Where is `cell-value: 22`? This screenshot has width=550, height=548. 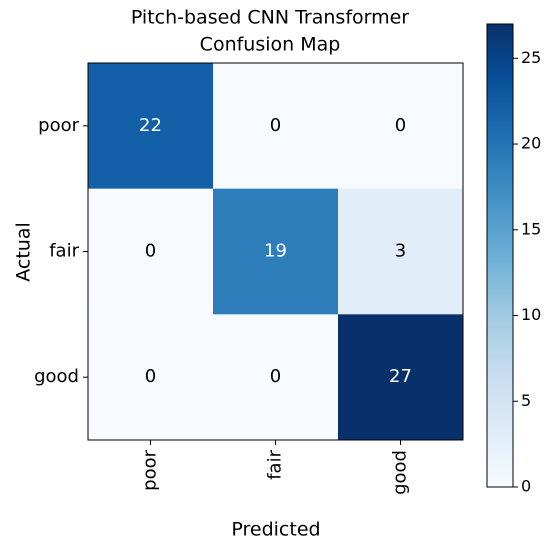
cell-value: 22 is located at coordinates (150, 125).